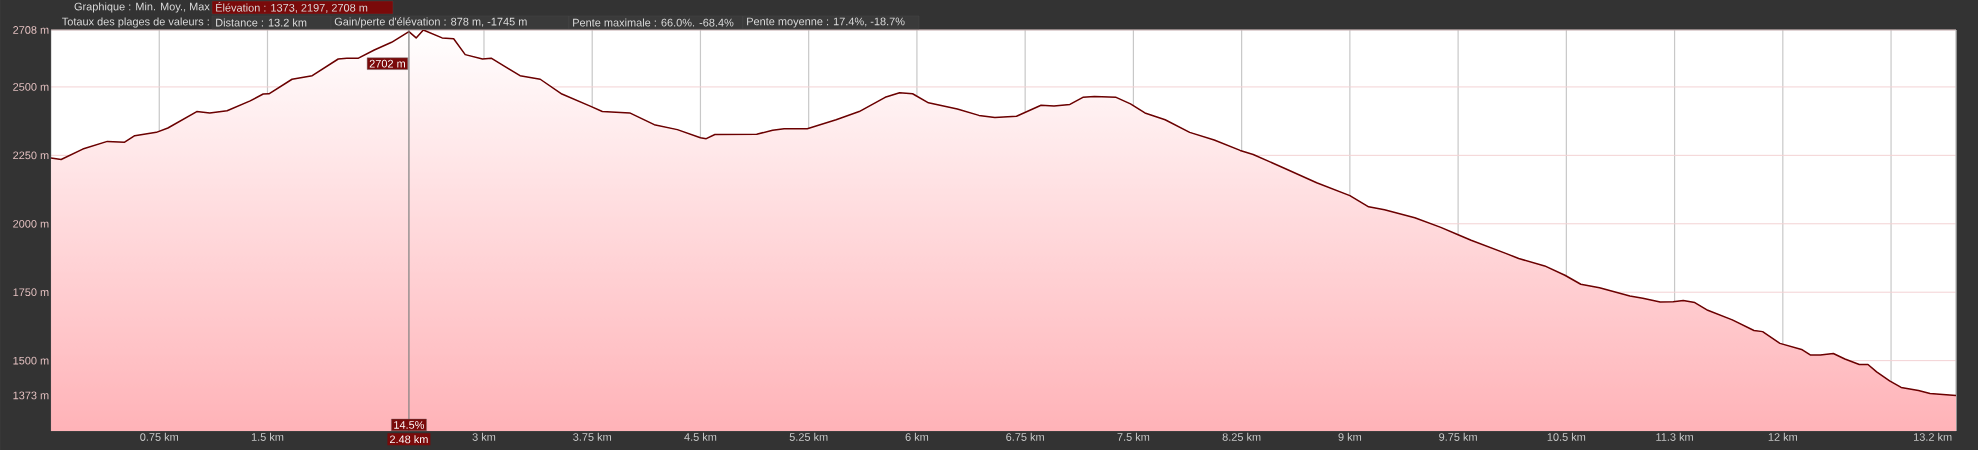 The width and height of the screenshot is (1978, 450). What do you see at coordinates (409, 425) in the screenshot?
I see `annotation: 14.5%` at bounding box center [409, 425].